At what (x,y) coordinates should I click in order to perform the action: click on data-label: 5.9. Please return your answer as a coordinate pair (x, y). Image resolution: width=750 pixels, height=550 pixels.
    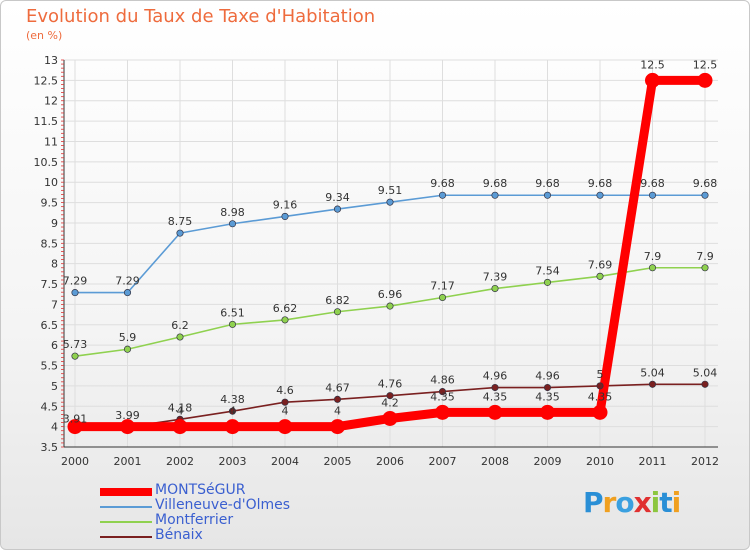
    Looking at the image, I should click on (128, 337).